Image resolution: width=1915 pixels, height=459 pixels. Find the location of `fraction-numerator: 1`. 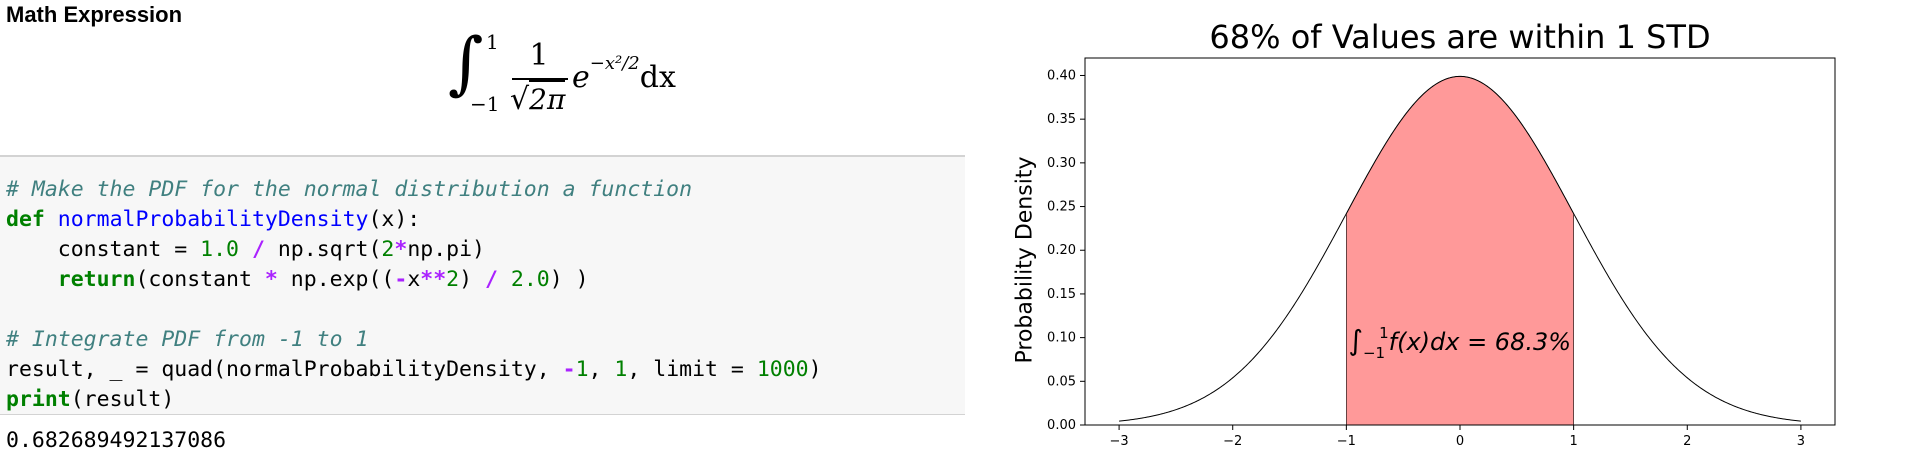

fraction-numerator: 1 is located at coordinates (539, 55).